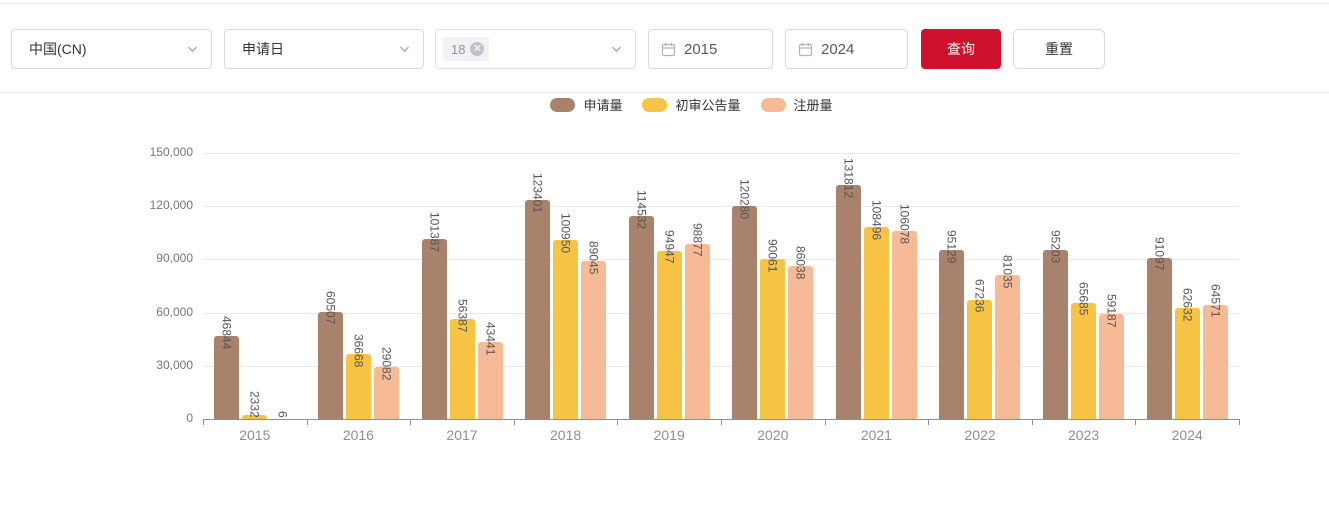 The image size is (1329, 508). Describe the element at coordinates (462, 369) in the screenshot. I see `bar-2017-s1` at that location.